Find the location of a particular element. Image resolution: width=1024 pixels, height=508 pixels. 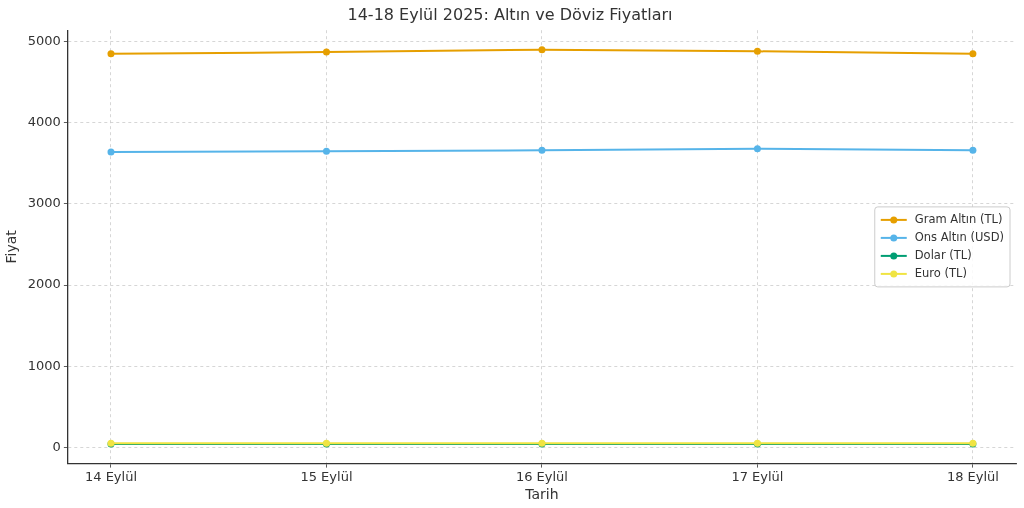

legend-label: Gram Altın (TL) is located at coordinates (958, 218).